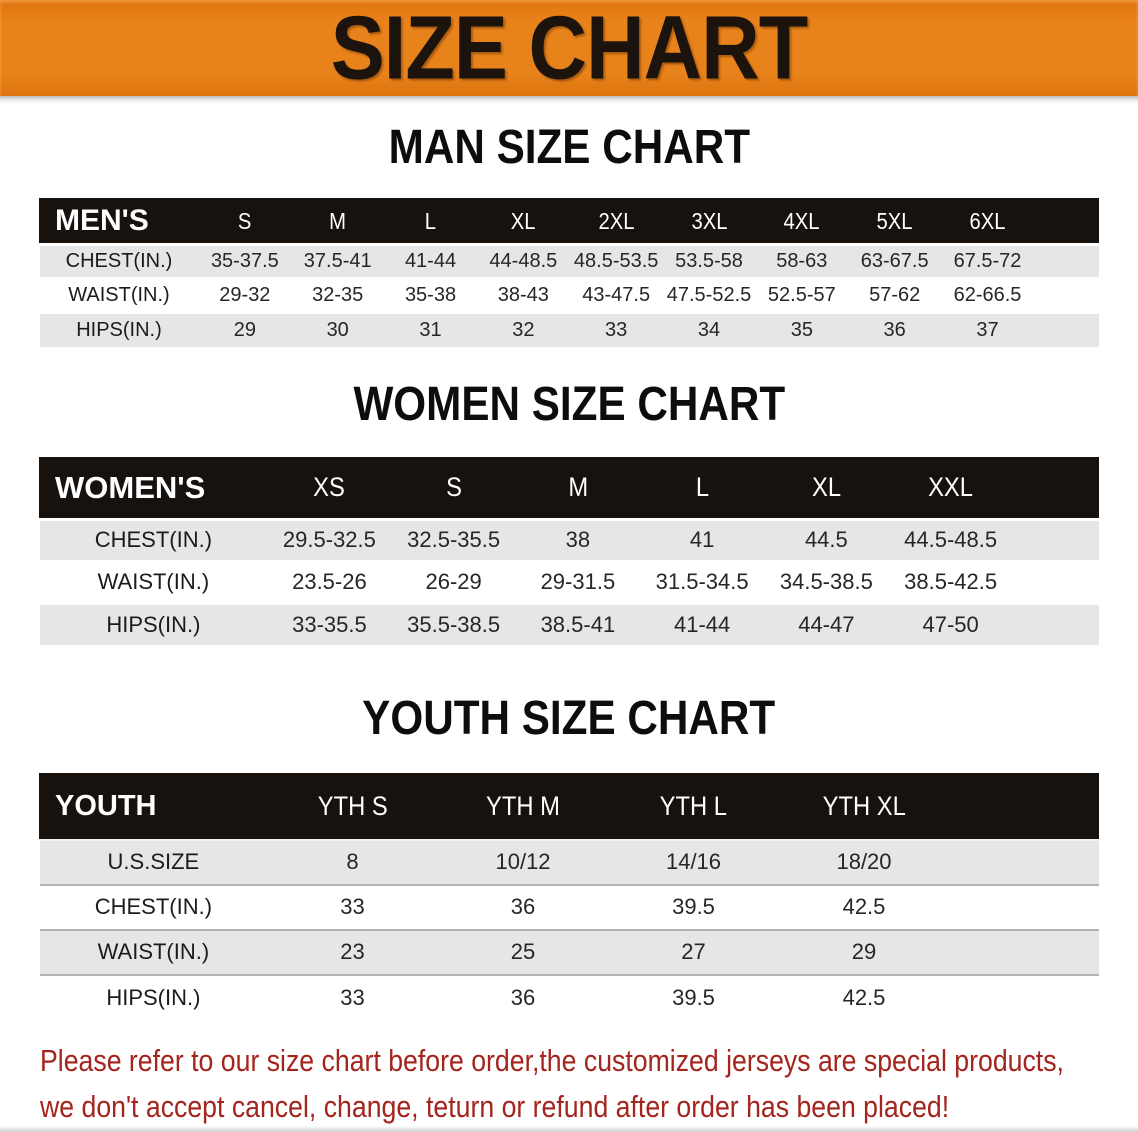 The width and height of the screenshot is (1138, 1132). What do you see at coordinates (826, 581) in the screenshot?
I see `size-value-cell: 34.5-38.5` at bounding box center [826, 581].